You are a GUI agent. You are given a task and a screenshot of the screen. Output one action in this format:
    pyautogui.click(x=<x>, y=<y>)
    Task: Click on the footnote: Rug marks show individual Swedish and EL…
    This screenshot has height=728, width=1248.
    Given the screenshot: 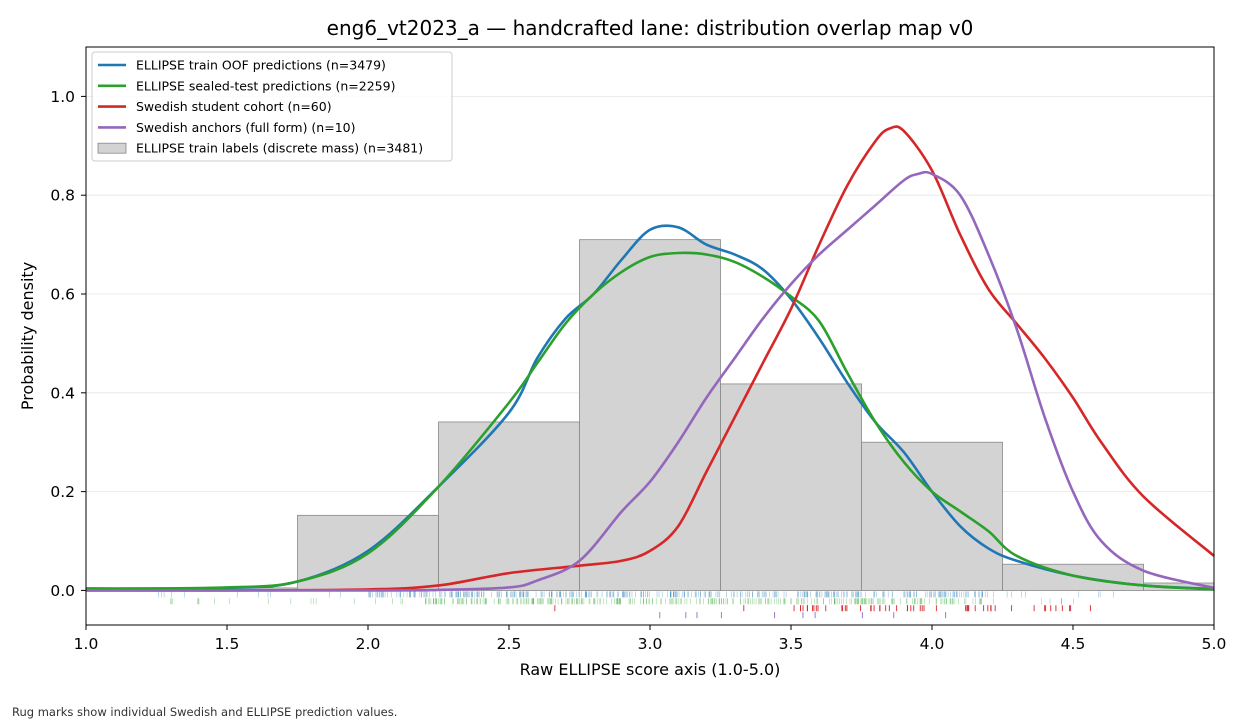 What is the action you would take?
    pyautogui.click(x=205, y=712)
    